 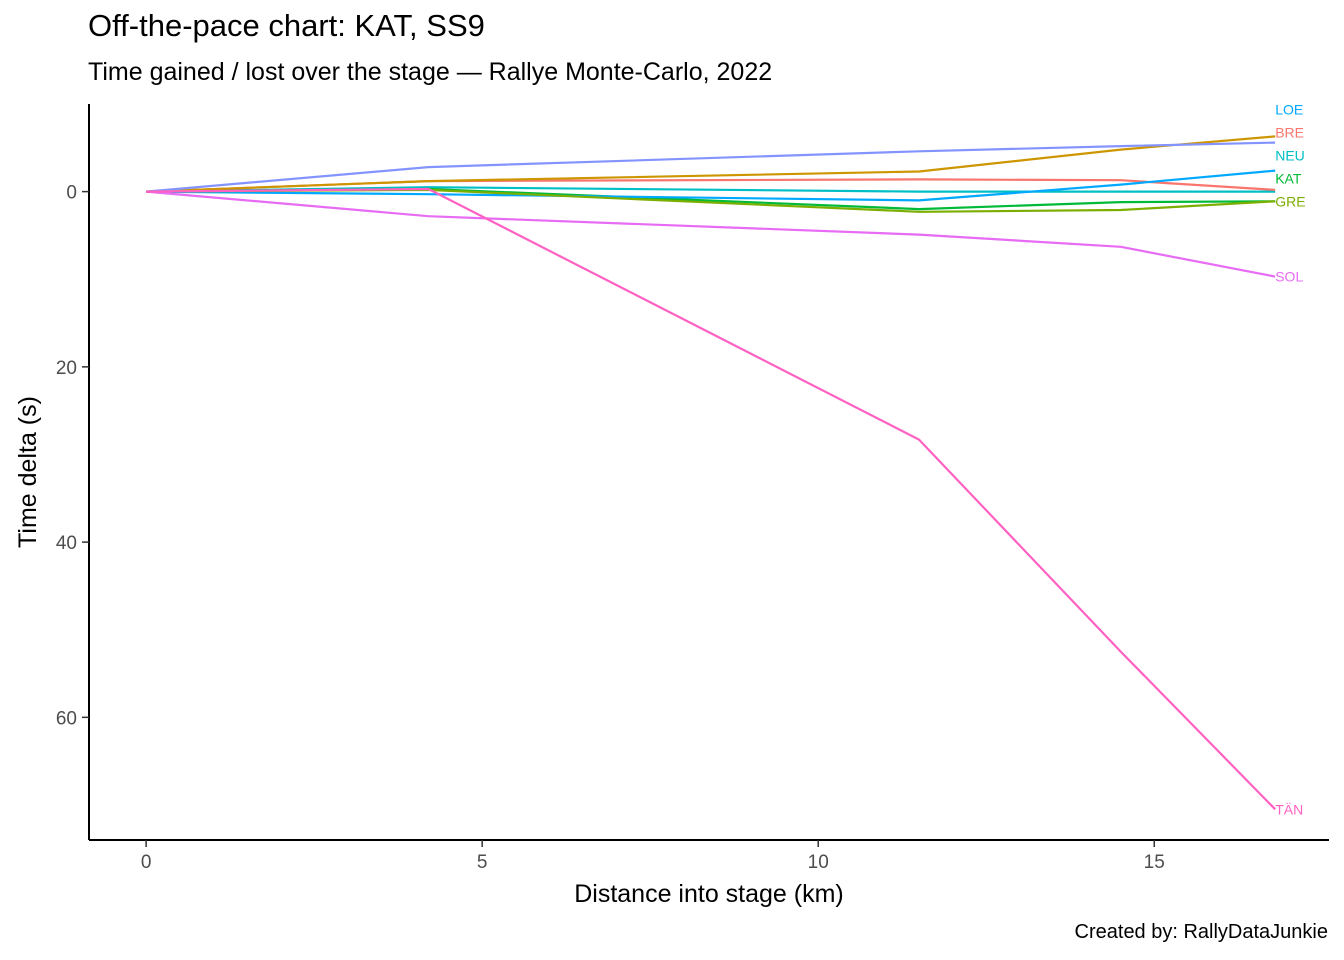 What do you see at coordinates (711, 185) in the screenshot?
I see `series-line-loe` at bounding box center [711, 185].